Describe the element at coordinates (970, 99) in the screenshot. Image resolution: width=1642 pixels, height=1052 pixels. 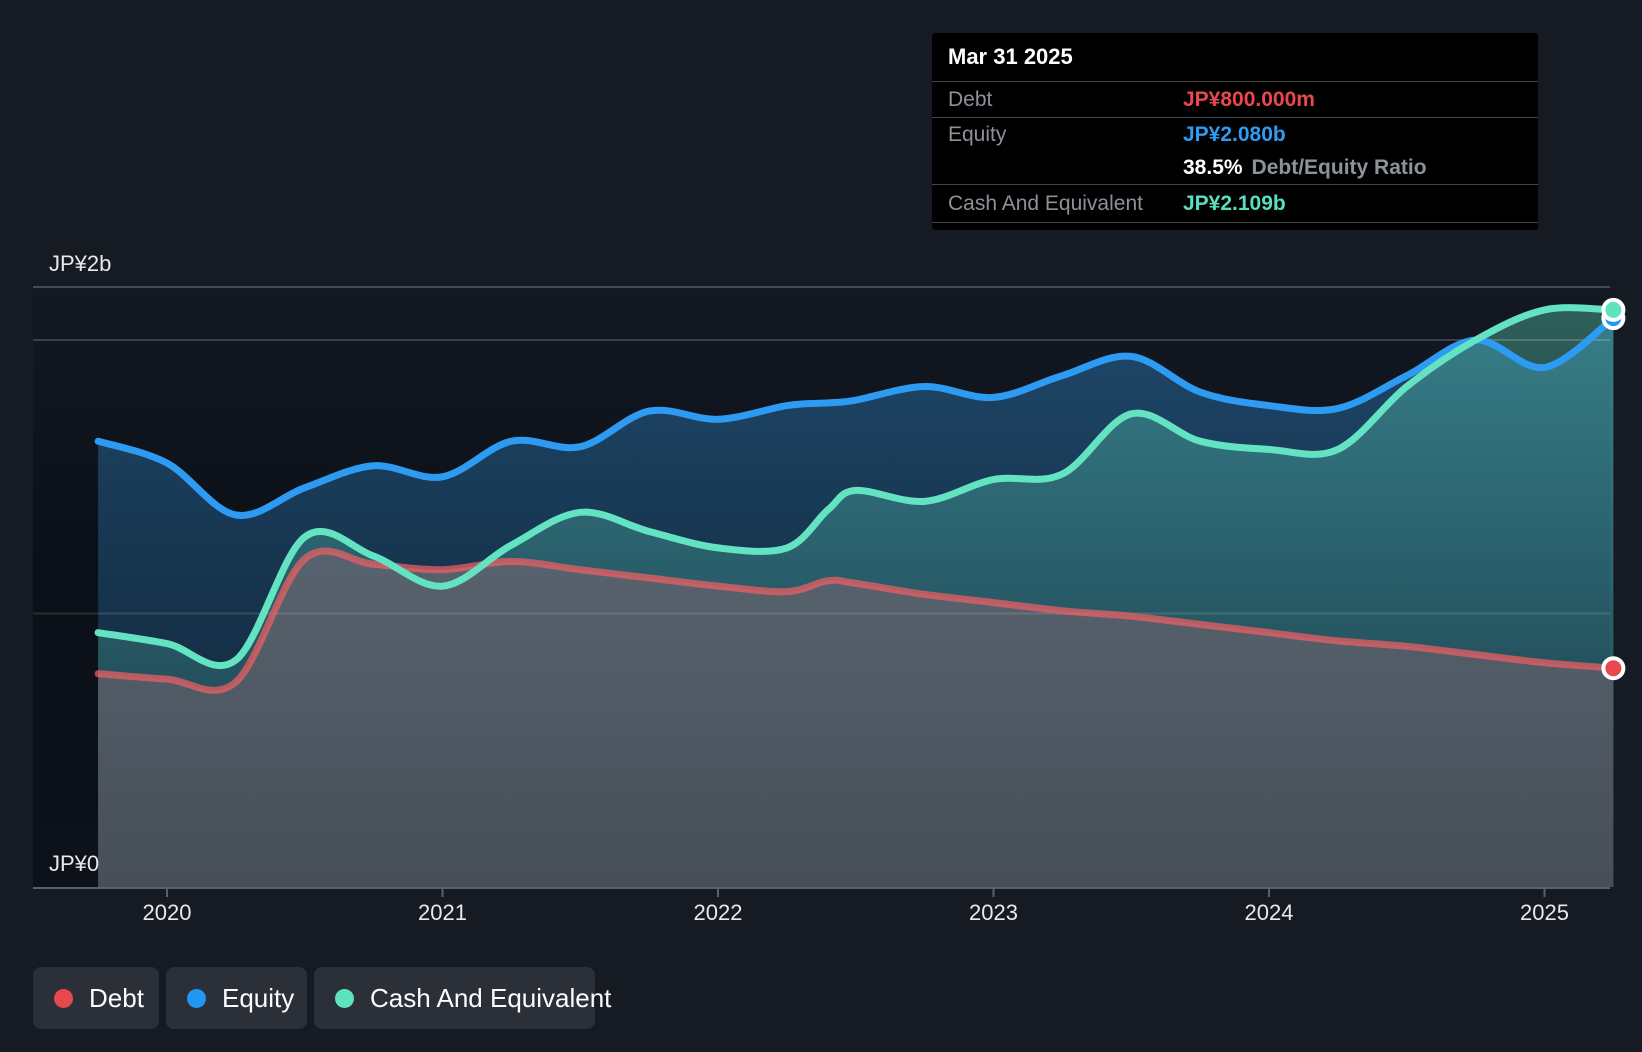
I see `tooltip-debt-label: Debt` at that location.